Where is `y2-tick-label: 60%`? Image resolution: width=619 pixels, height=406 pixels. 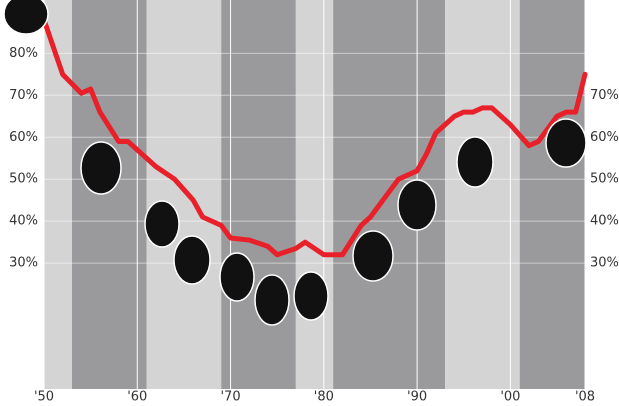 y2-tick-label: 60% is located at coordinates (604, 137).